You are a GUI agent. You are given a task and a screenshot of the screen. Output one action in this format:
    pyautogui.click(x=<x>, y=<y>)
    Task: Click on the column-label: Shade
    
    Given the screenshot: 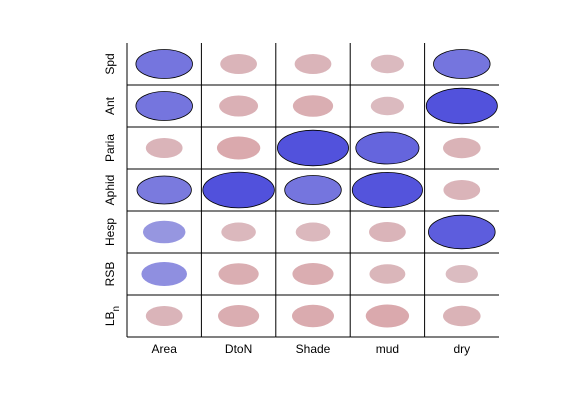 What is the action you would take?
    pyautogui.click(x=313, y=349)
    